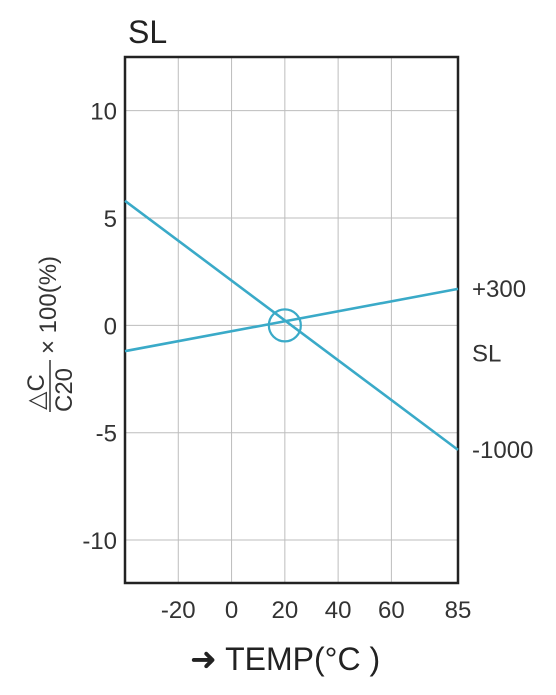  Describe the element at coordinates (203, 659) in the screenshot. I see `arrow-icon: ➜` at that location.